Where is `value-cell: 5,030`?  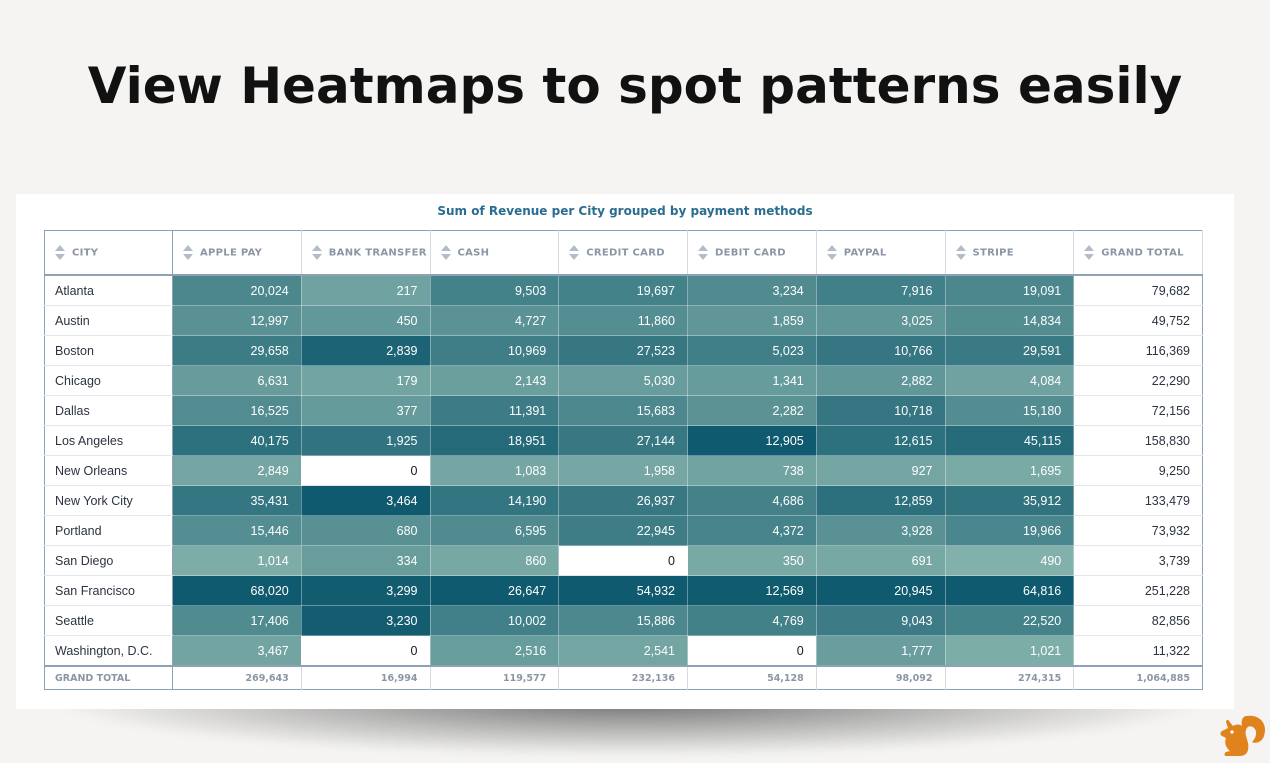
value-cell: 5,030 is located at coordinates (623, 380).